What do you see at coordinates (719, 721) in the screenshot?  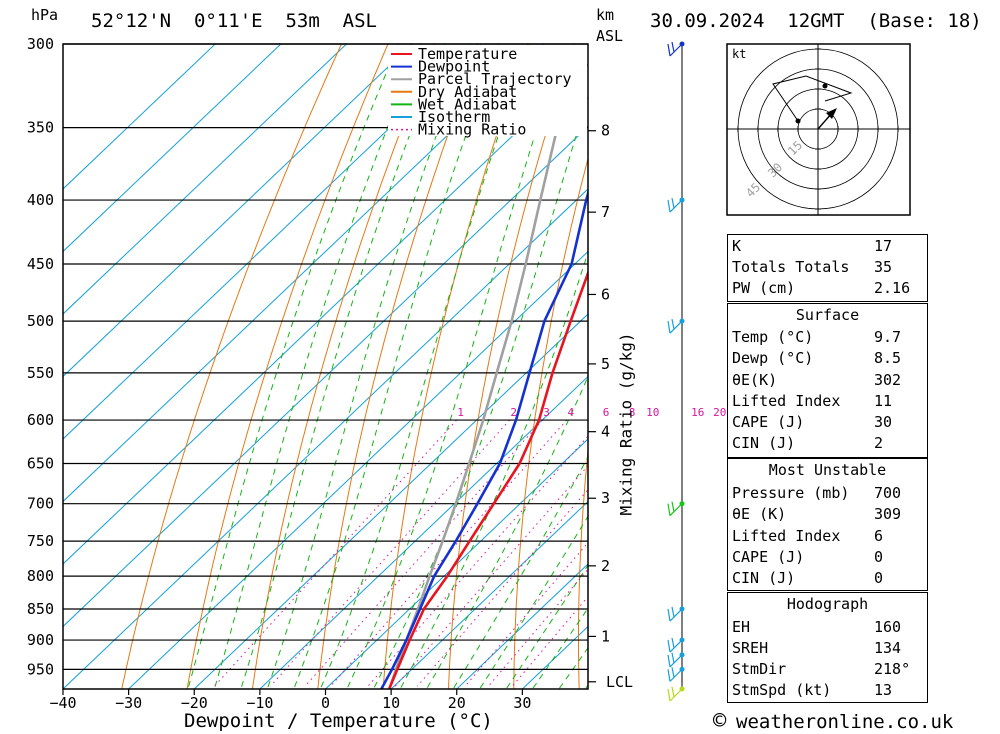 I see `copyright-symbol: ©` at bounding box center [719, 721].